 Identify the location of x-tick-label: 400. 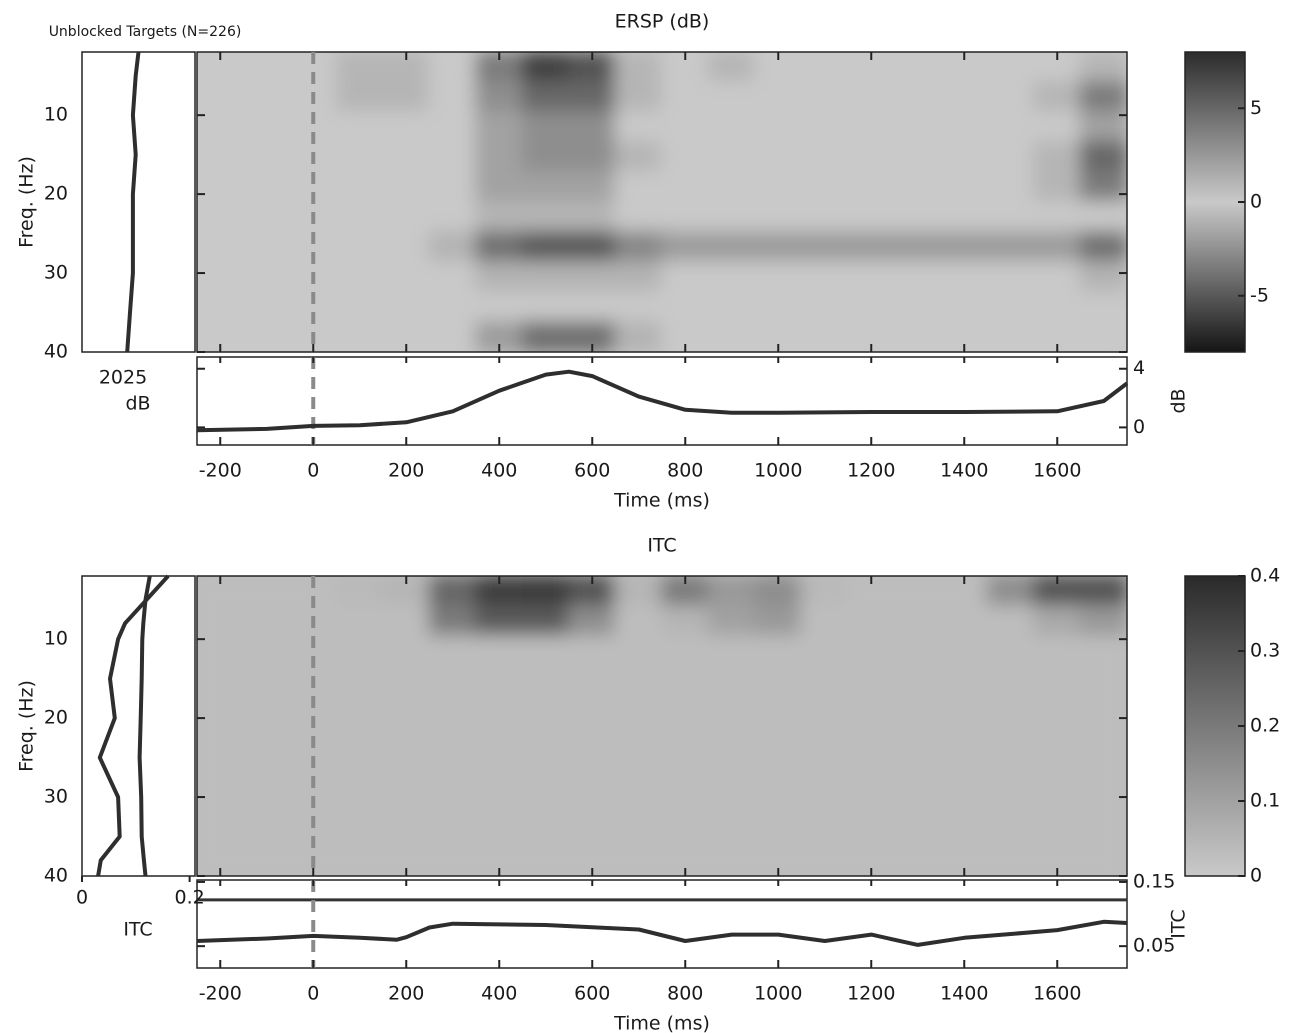
(499, 994).